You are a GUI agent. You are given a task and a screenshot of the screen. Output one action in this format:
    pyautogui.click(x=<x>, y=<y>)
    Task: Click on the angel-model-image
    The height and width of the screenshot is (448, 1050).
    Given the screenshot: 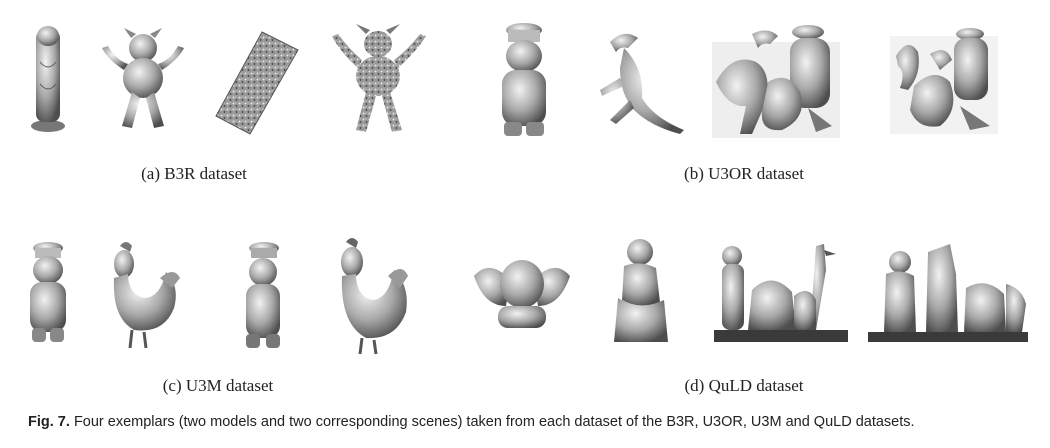 What is the action you would take?
    pyautogui.click(x=522, y=292)
    